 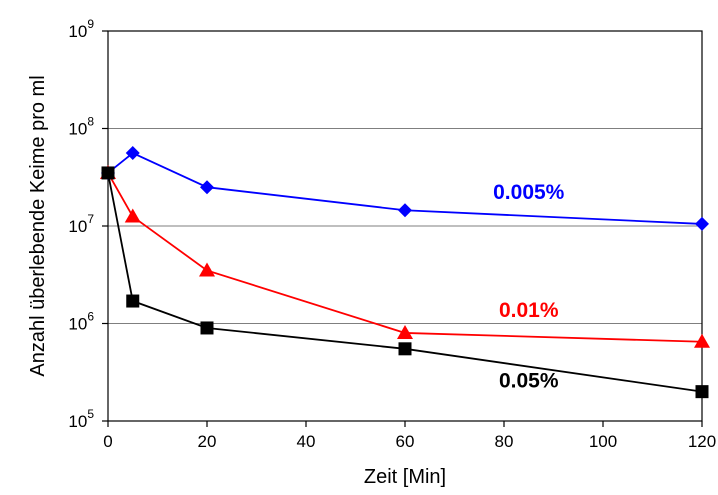 I want to click on series-label-0-01: 0.01%, so click(x=529, y=310).